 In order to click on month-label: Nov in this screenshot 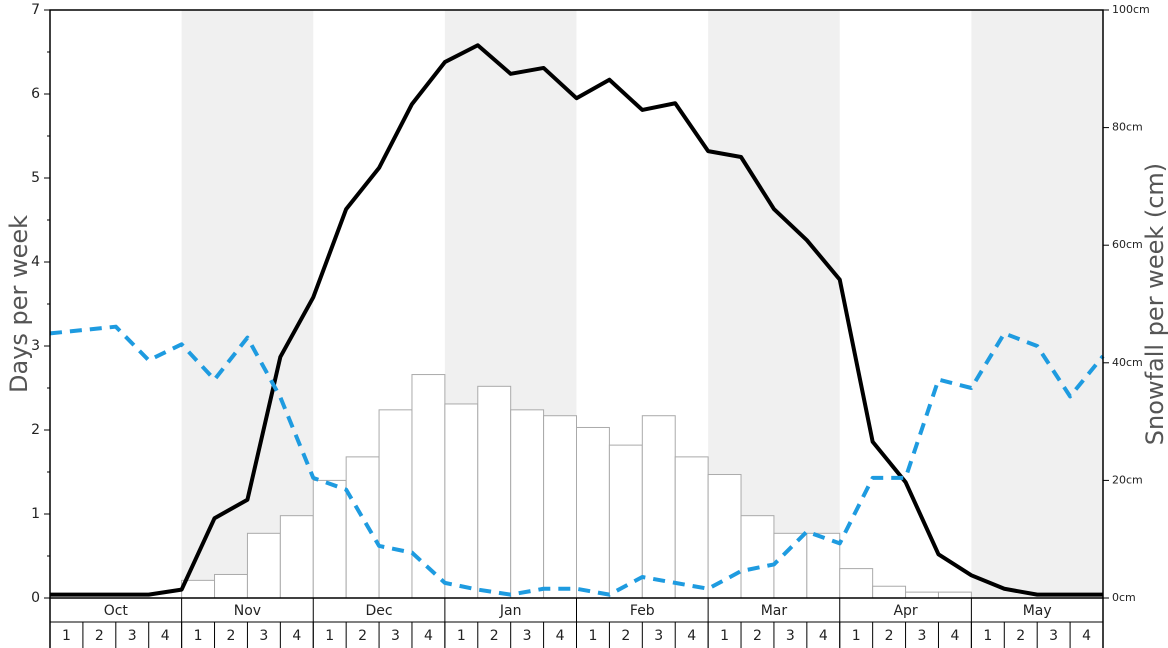, I will do `click(247, 611)`.